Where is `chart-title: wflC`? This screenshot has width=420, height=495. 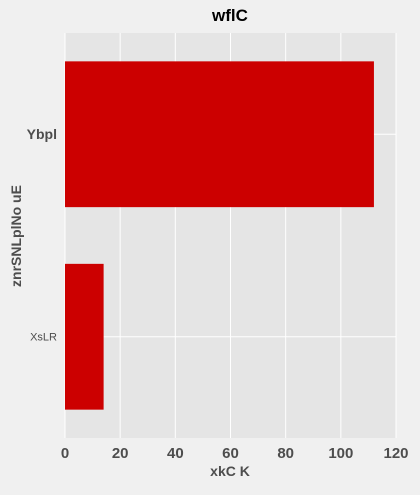 chart-title: wflC is located at coordinates (229, 15).